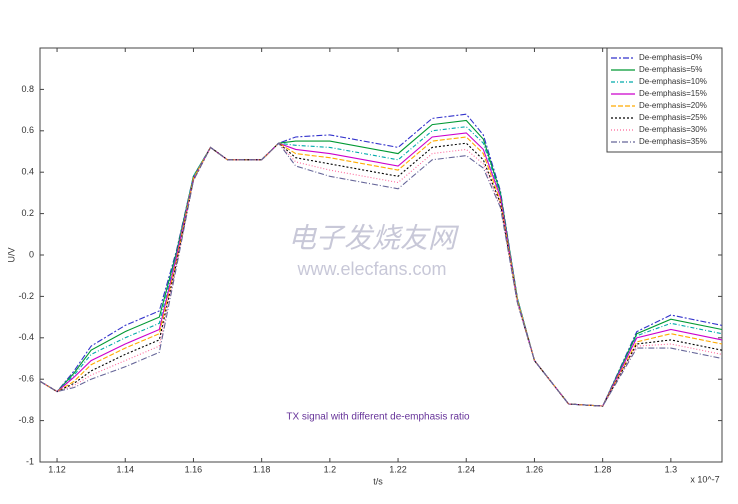 Image resolution: width=738 pixels, height=504 pixels. Describe the element at coordinates (57, 469) in the screenshot. I see `x-tick-label: 1.12` at that location.